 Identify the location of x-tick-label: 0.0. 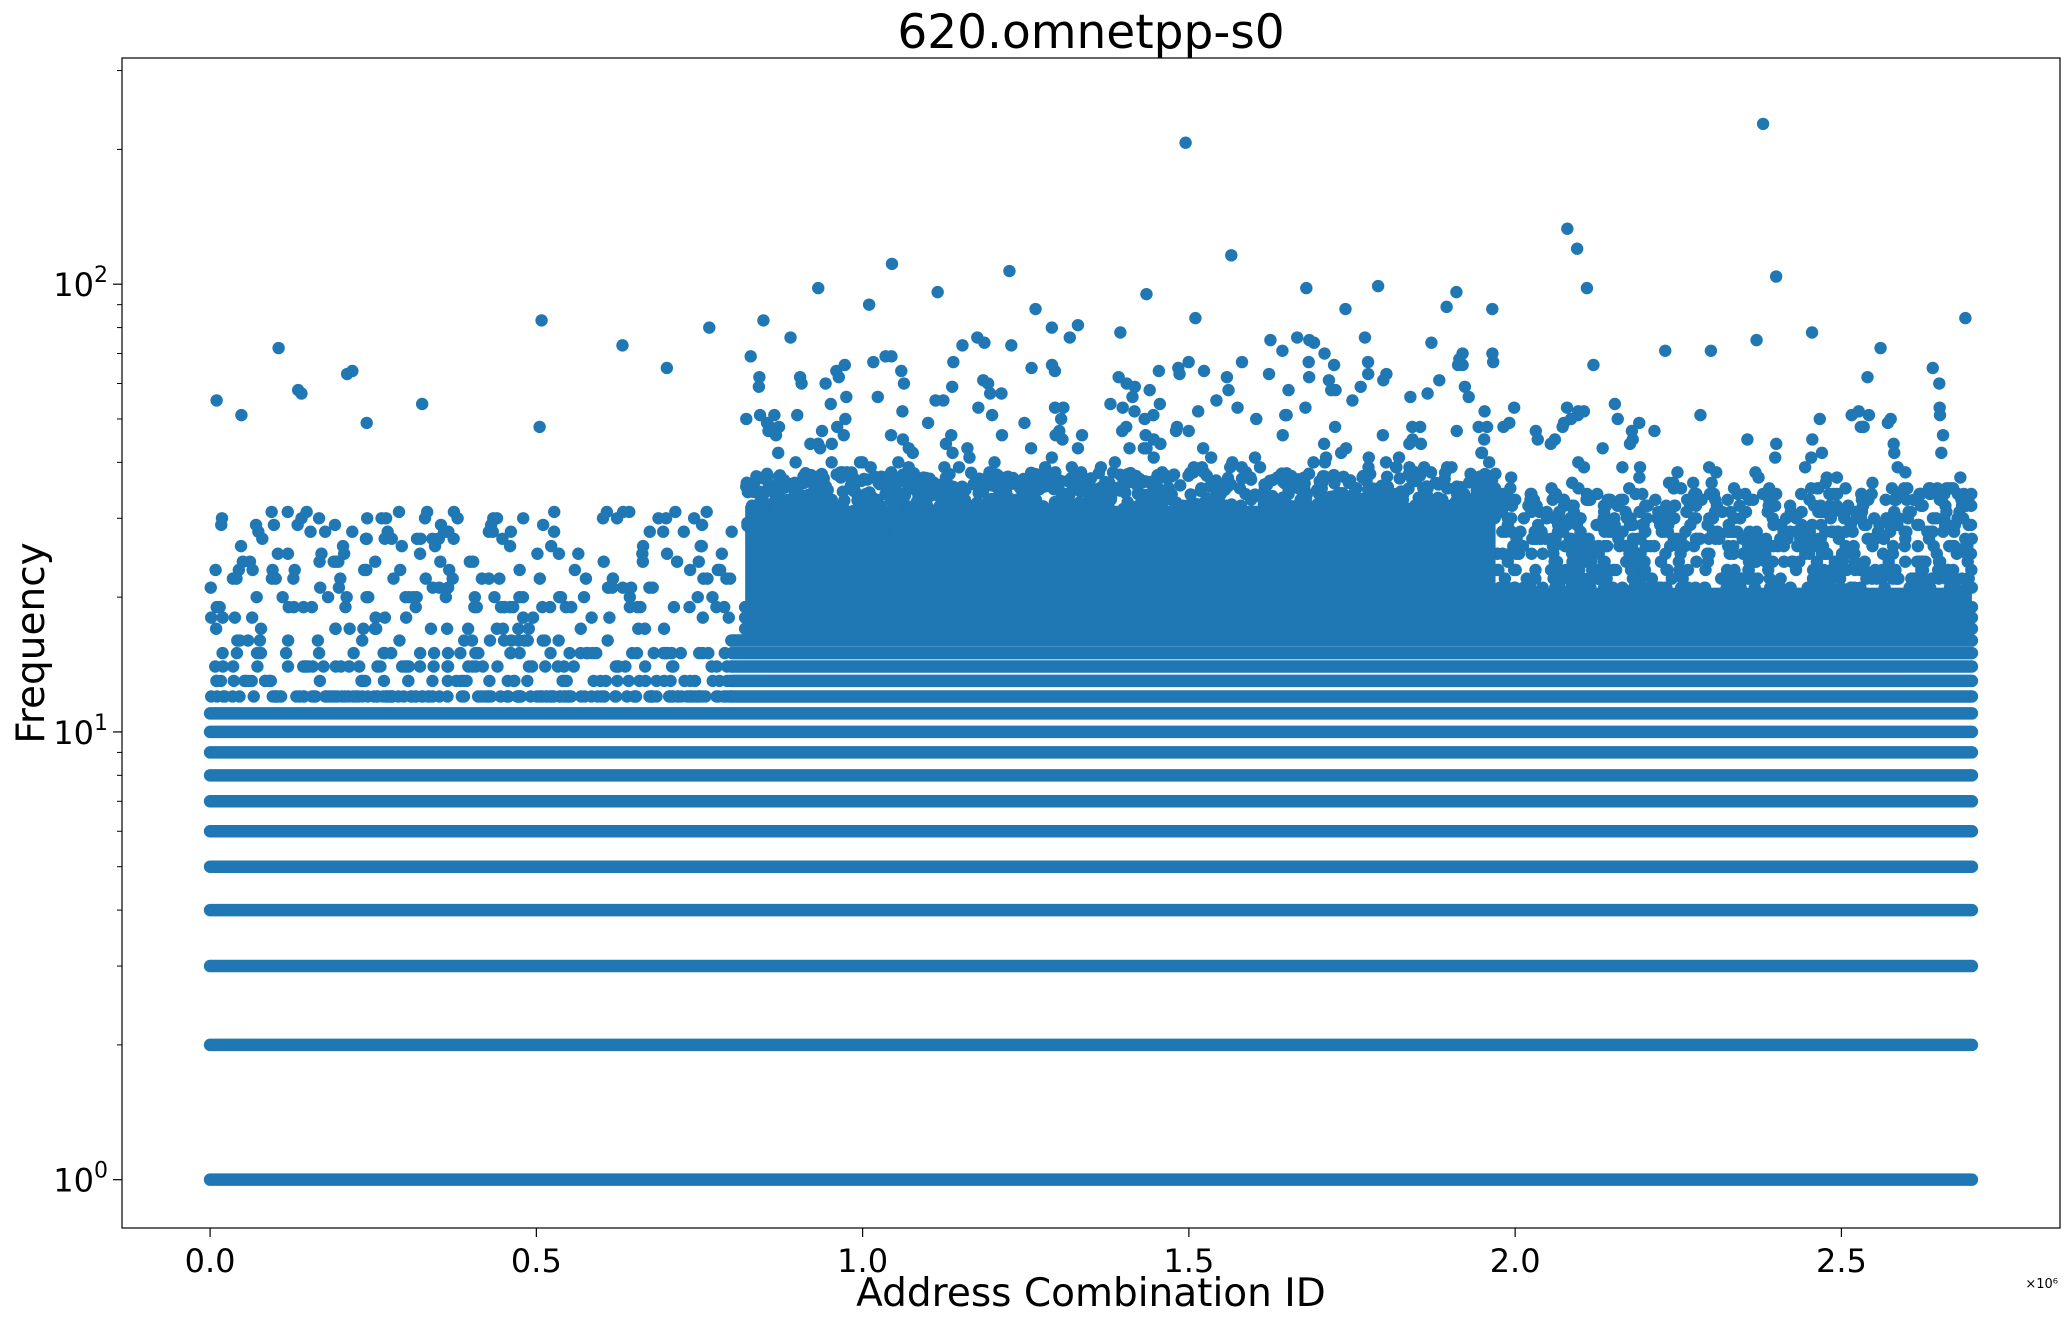
(210, 1261).